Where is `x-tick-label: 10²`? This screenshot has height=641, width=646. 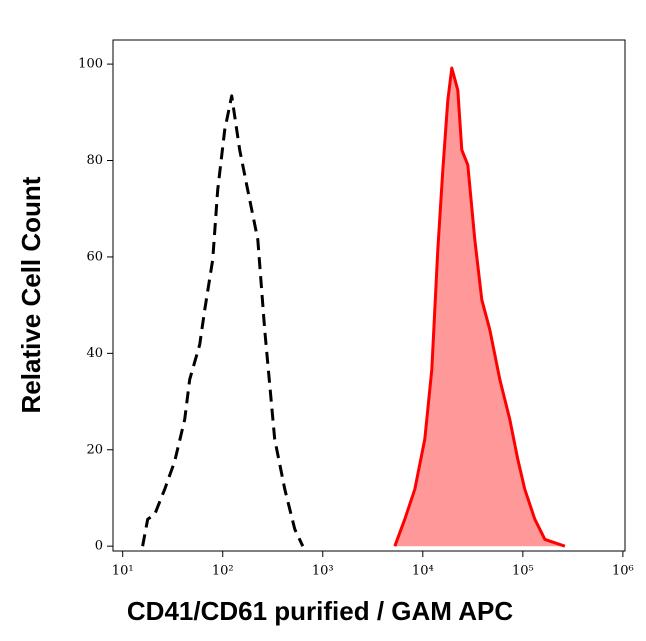 x-tick-label: 10² is located at coordinates (223, 571).